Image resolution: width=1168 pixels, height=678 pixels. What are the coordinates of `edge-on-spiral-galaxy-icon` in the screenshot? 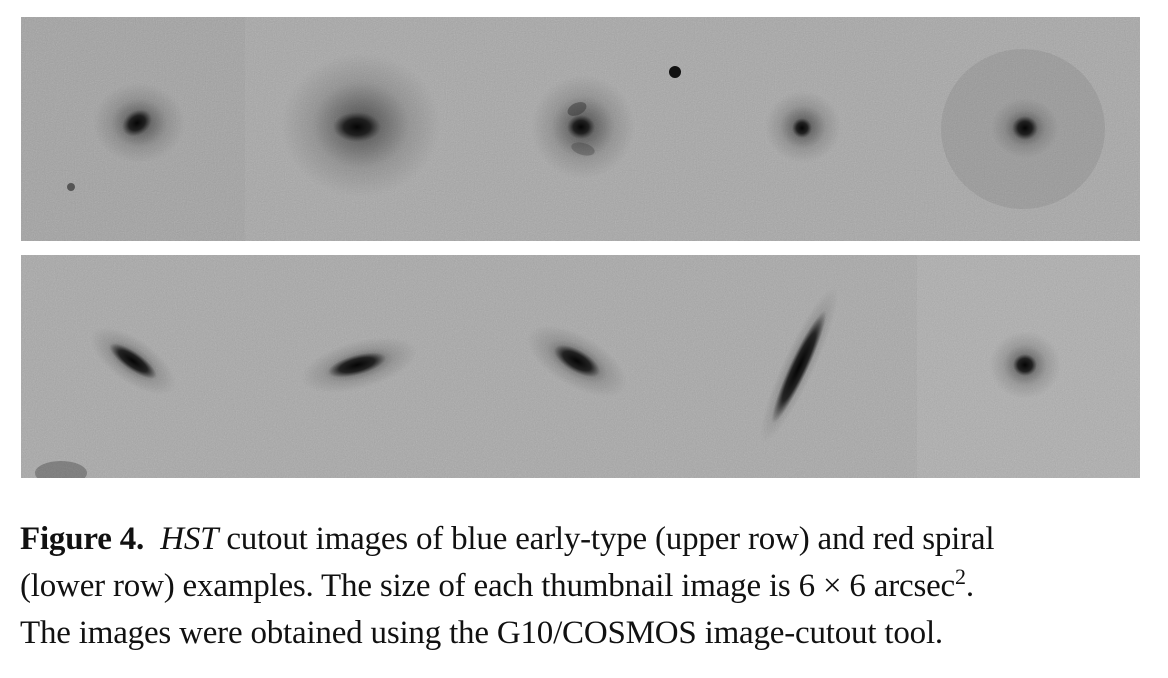 It's located at (799, 365).